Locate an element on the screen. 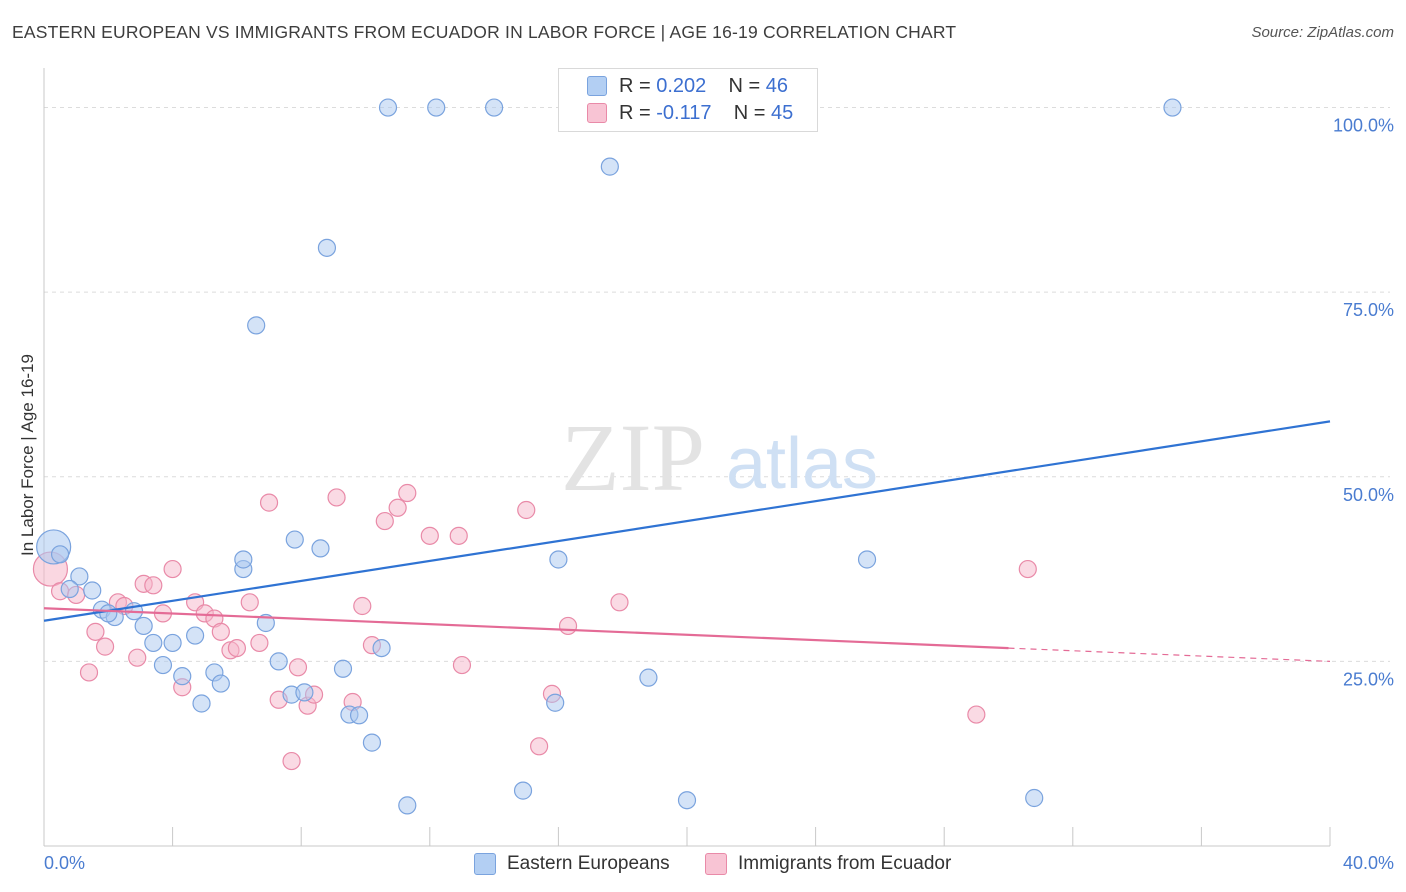 The height and width of the screenshot is (892, 1406). legend-n-value: 45 is located at coordinates (782, 113).